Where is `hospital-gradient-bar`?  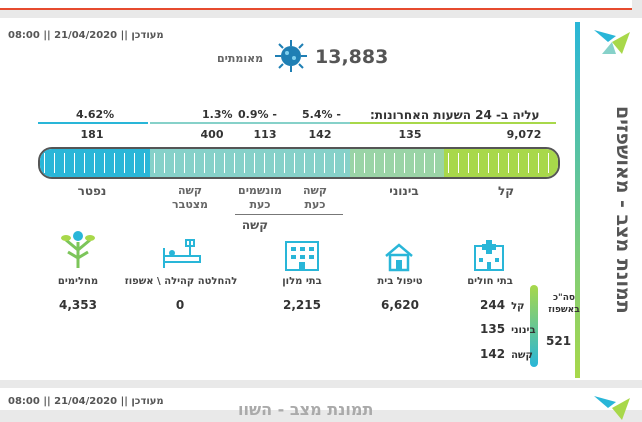 hospital-gradient-bar is located at coordinates (534, 326).